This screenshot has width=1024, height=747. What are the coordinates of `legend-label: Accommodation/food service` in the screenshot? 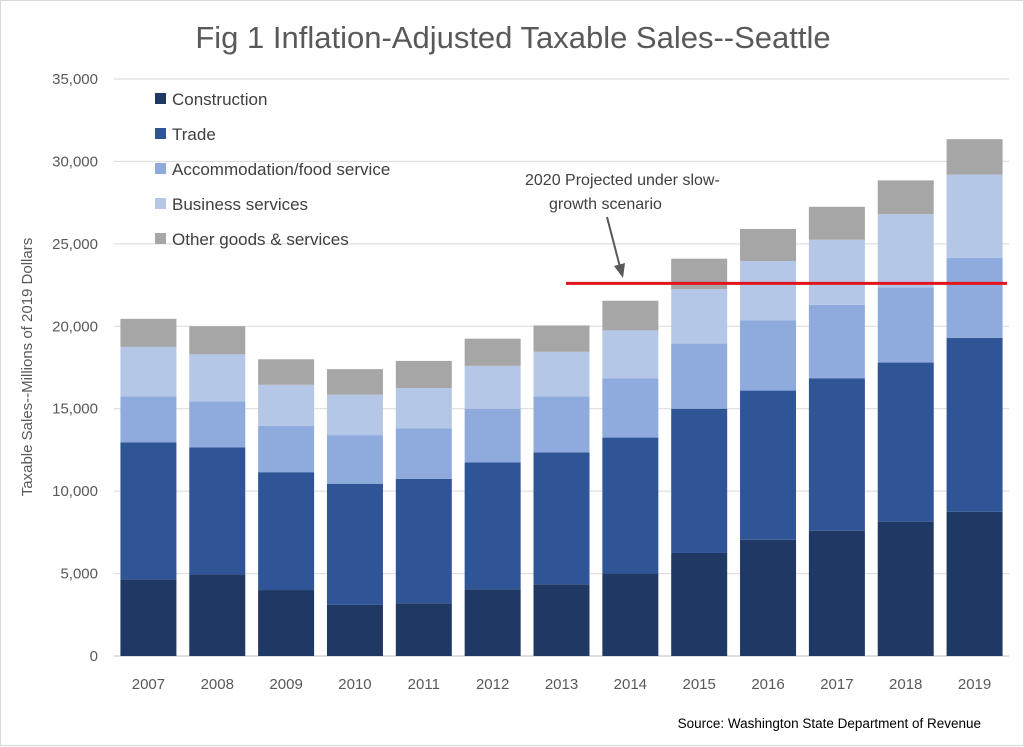 It's located at (281, 169).